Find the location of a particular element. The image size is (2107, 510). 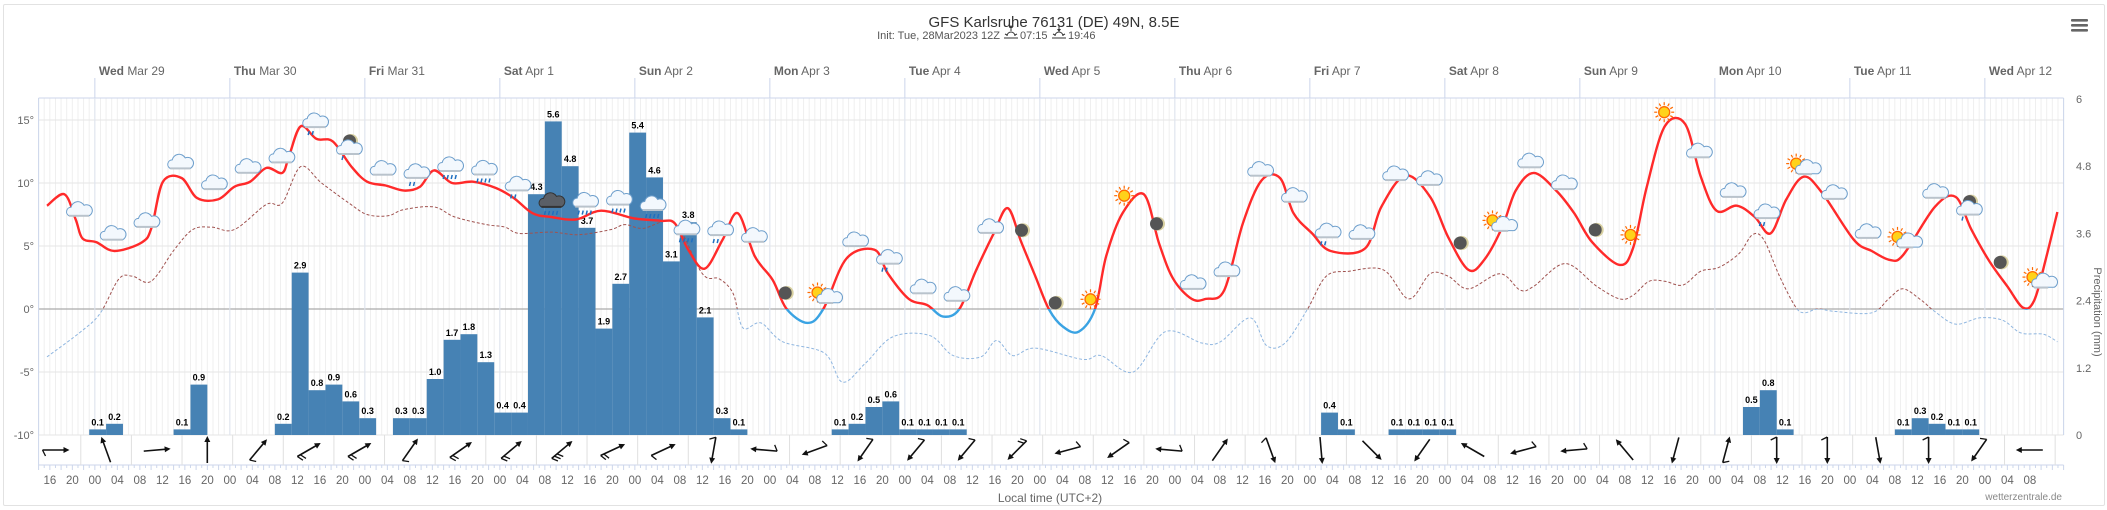

rain-icon is located at coordinates (889, 260).